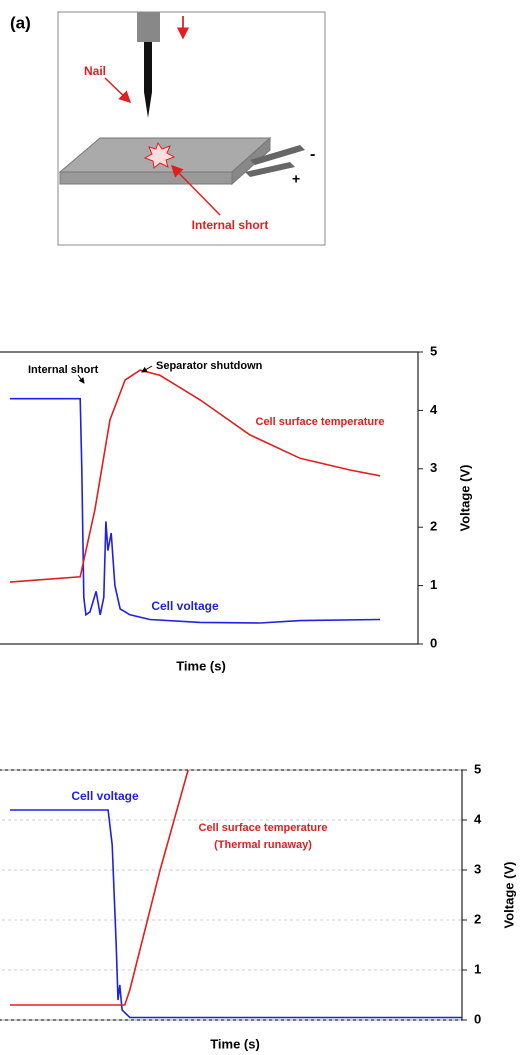 This screenshot has width=522, height=1055. I want to click on diagram: Nail Internal short - +, so click(191, 128).